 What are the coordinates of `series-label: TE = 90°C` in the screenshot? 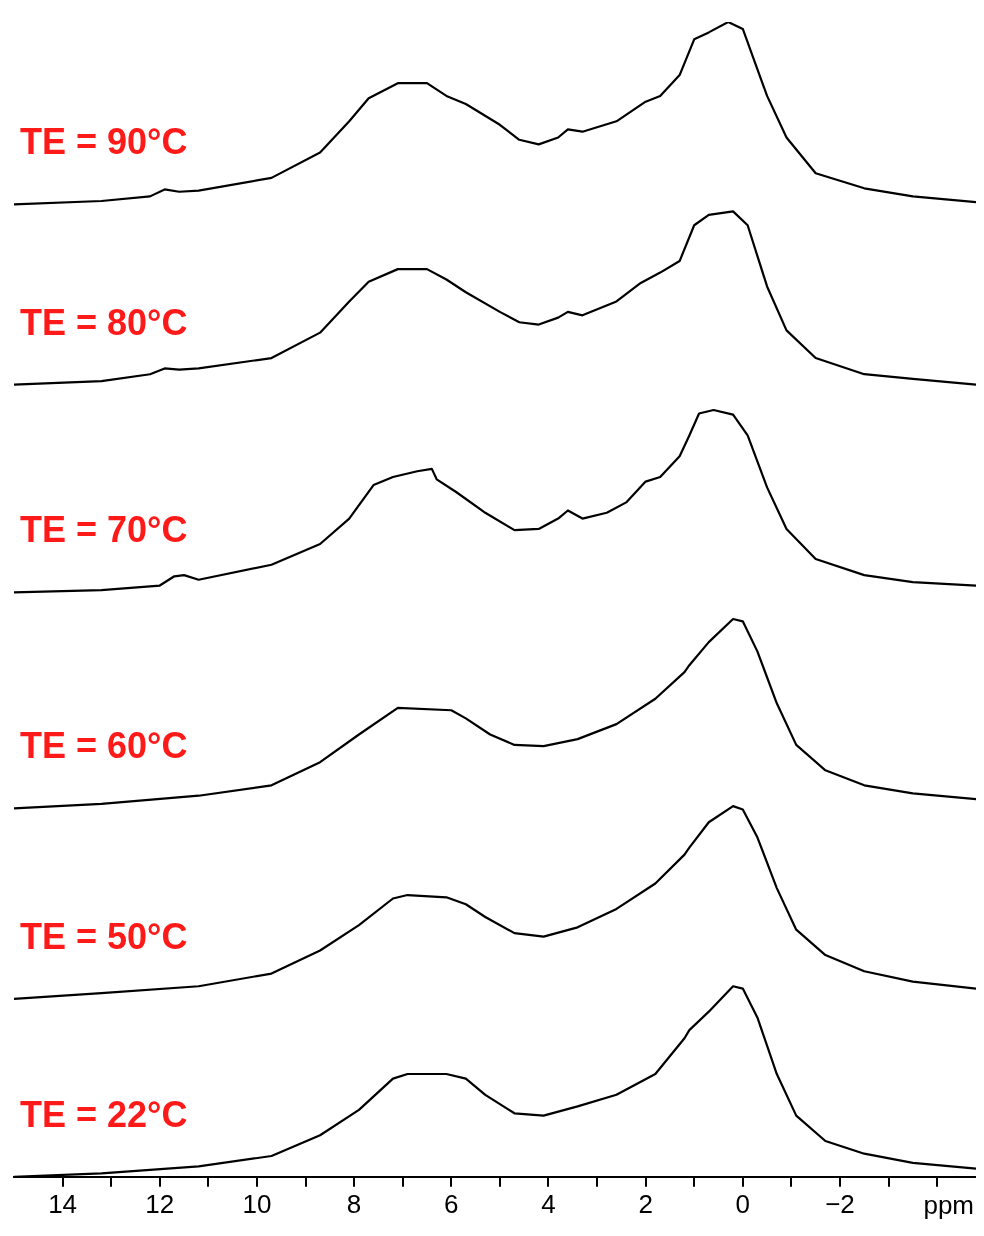 It's located at (104, 142).